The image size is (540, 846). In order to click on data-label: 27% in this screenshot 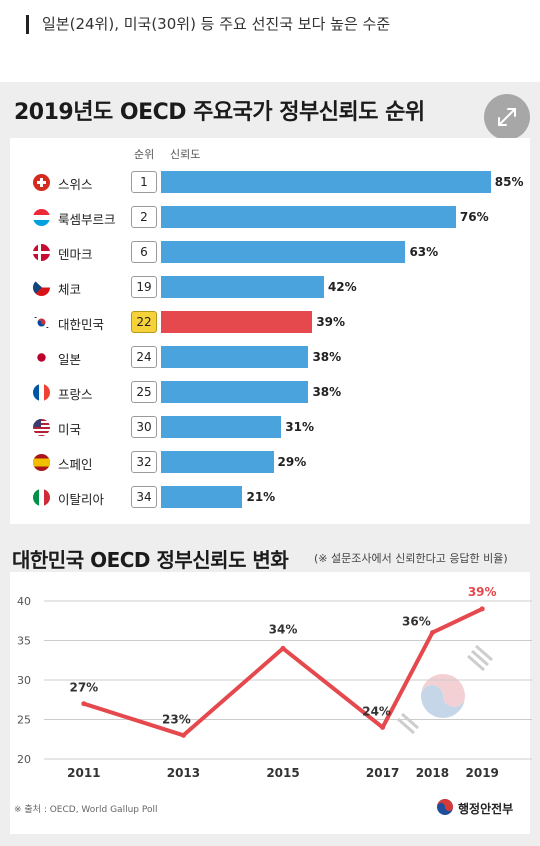, I will do `click(83, 688)`.